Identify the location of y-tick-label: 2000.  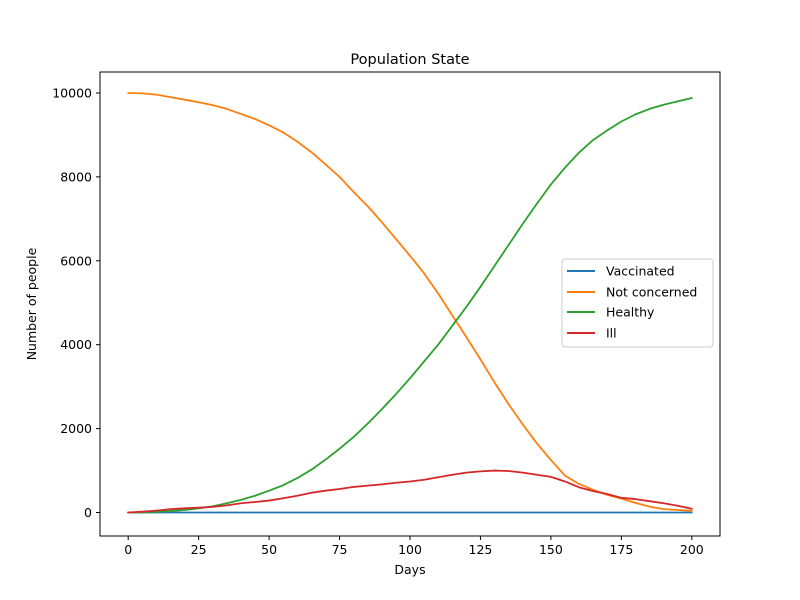
(76, 428).